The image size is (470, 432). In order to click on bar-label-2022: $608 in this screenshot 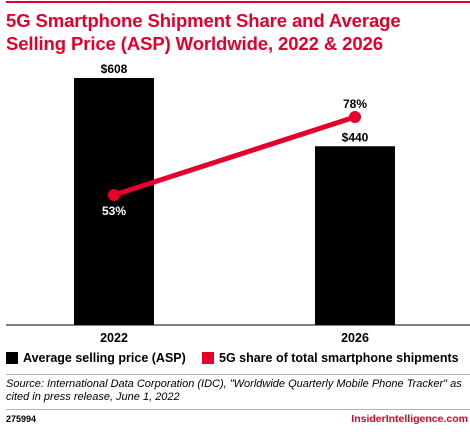, I will do `click(114, 69)`.